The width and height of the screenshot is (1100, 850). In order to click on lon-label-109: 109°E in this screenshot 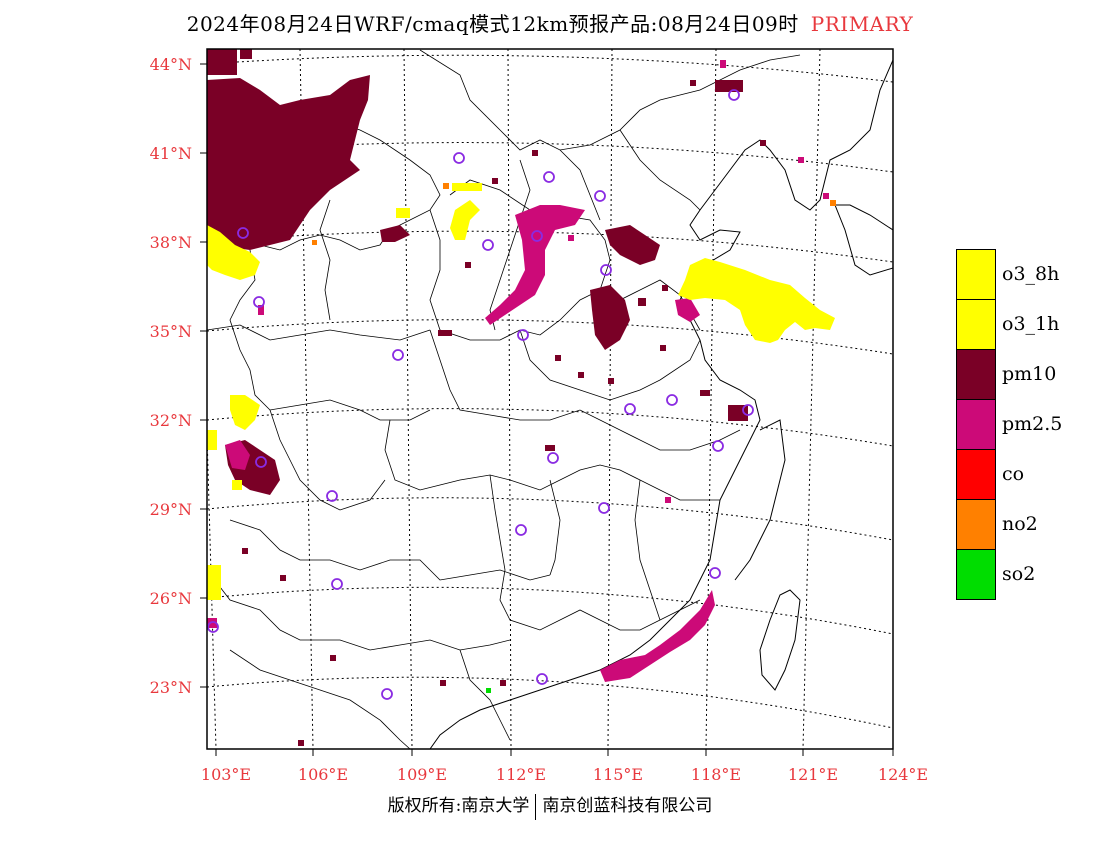, I will do `click(422, 774)`.